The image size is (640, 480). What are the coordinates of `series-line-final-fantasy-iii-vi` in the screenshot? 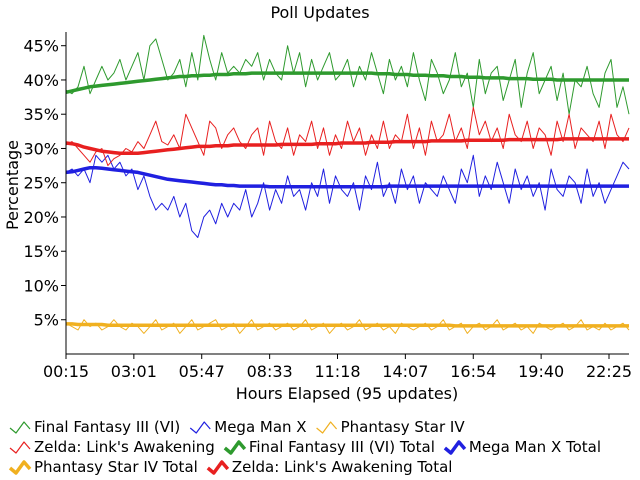 It's located at (347, 74).